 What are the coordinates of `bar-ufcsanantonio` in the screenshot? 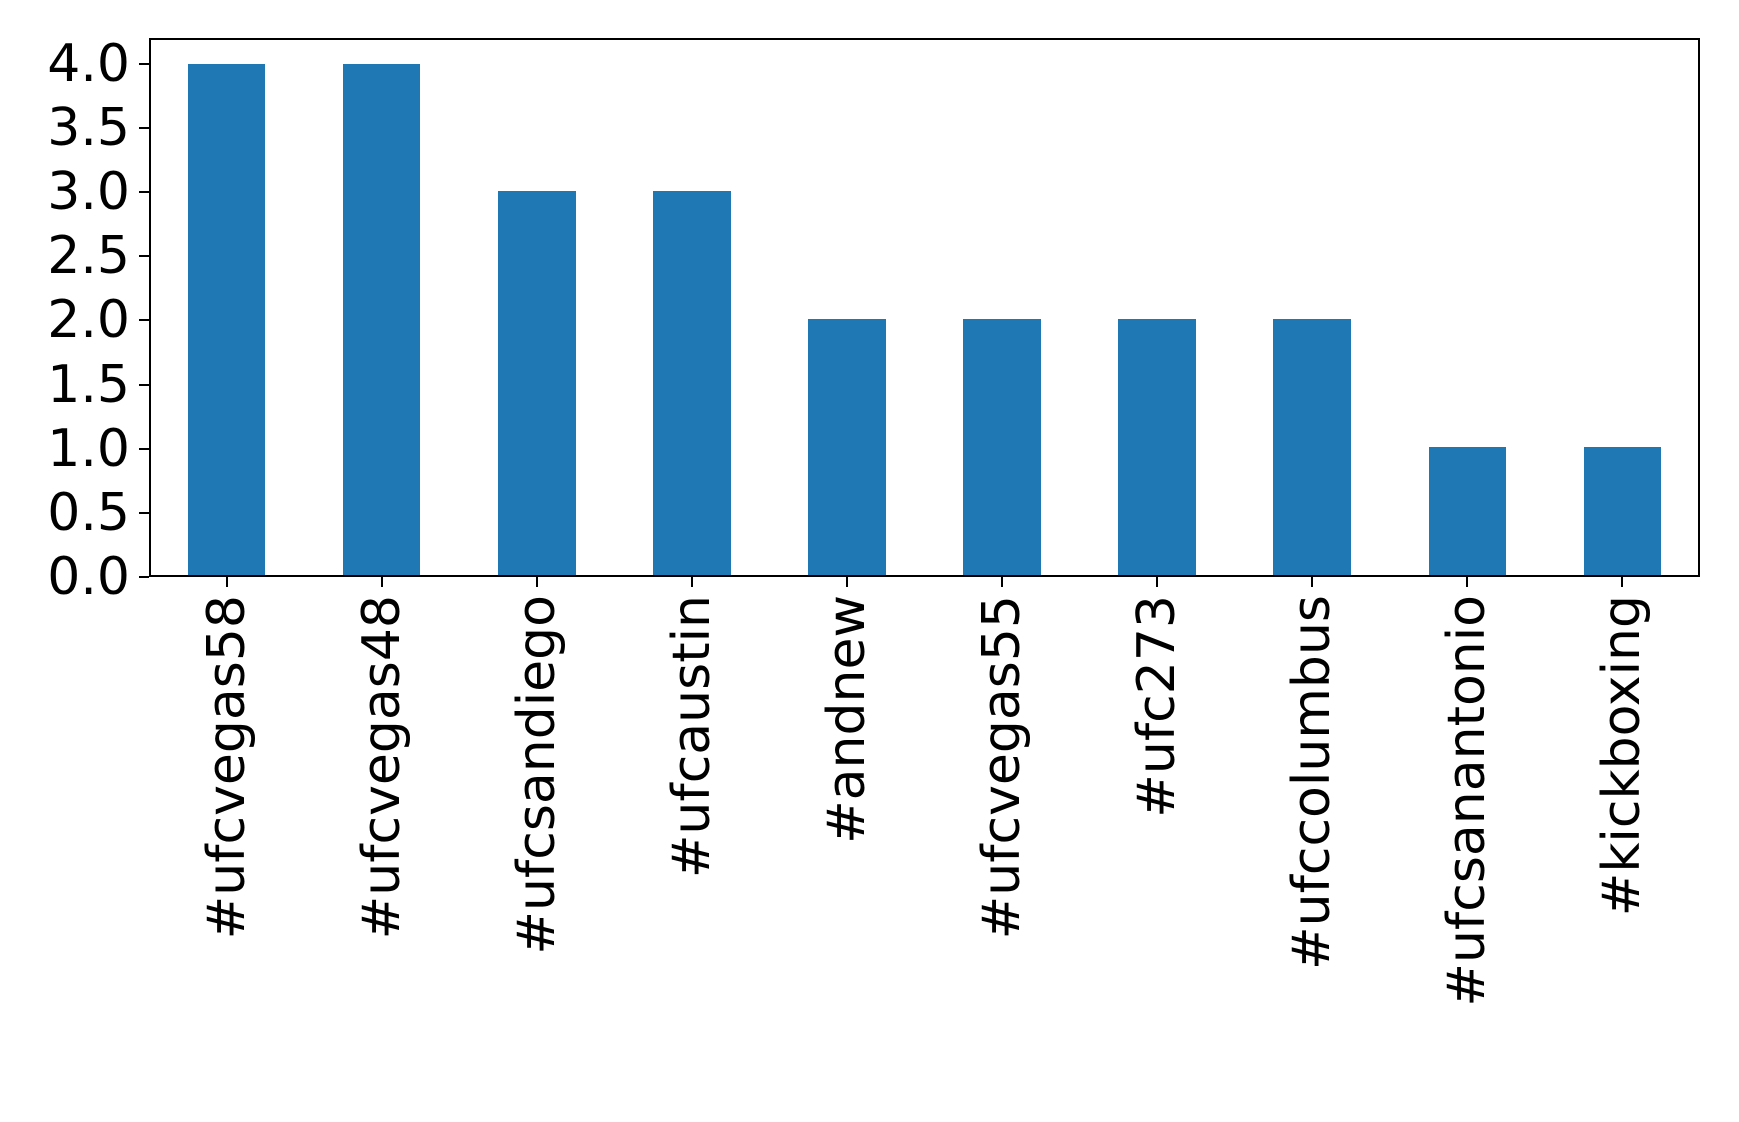 It's located at (1467, 511).